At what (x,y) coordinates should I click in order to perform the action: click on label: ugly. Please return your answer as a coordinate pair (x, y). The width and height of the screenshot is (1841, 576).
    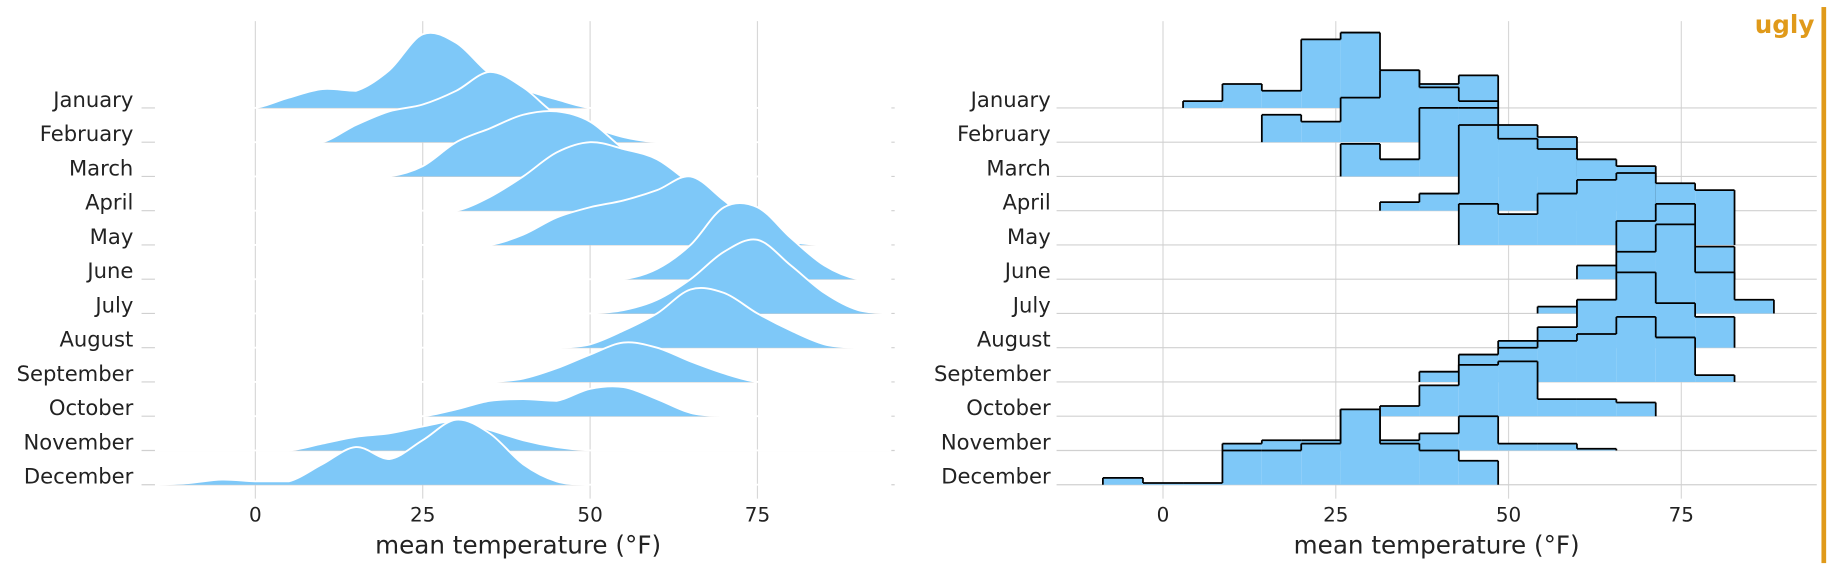
    Looking at the image, I should click on (1785, 24).